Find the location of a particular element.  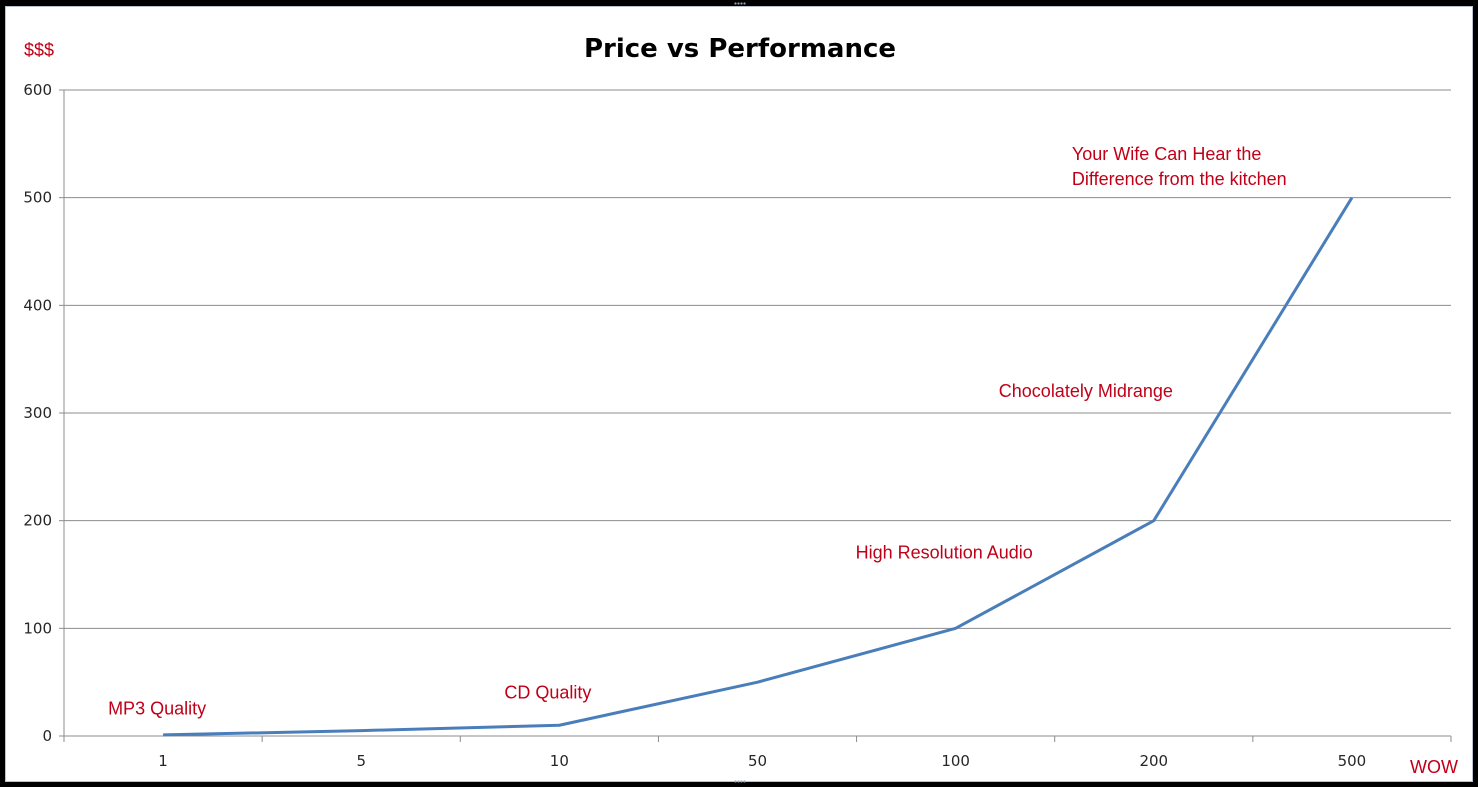

annotation-line: Difference from the kitchen is located at coordinates (1179, 179).